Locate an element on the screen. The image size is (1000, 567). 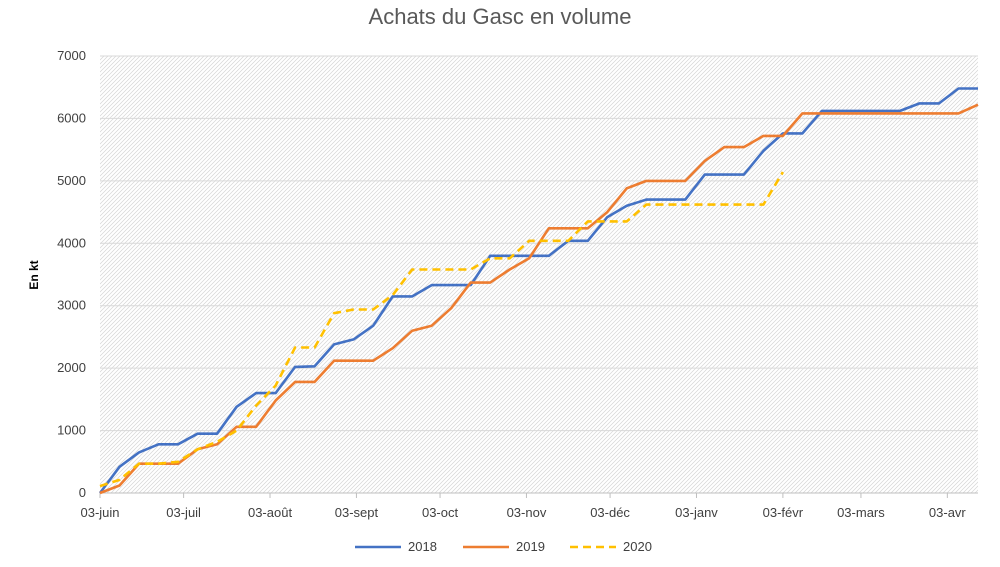
chart-title: Achats du Gasc en volume is located at coordinates (500, 16).